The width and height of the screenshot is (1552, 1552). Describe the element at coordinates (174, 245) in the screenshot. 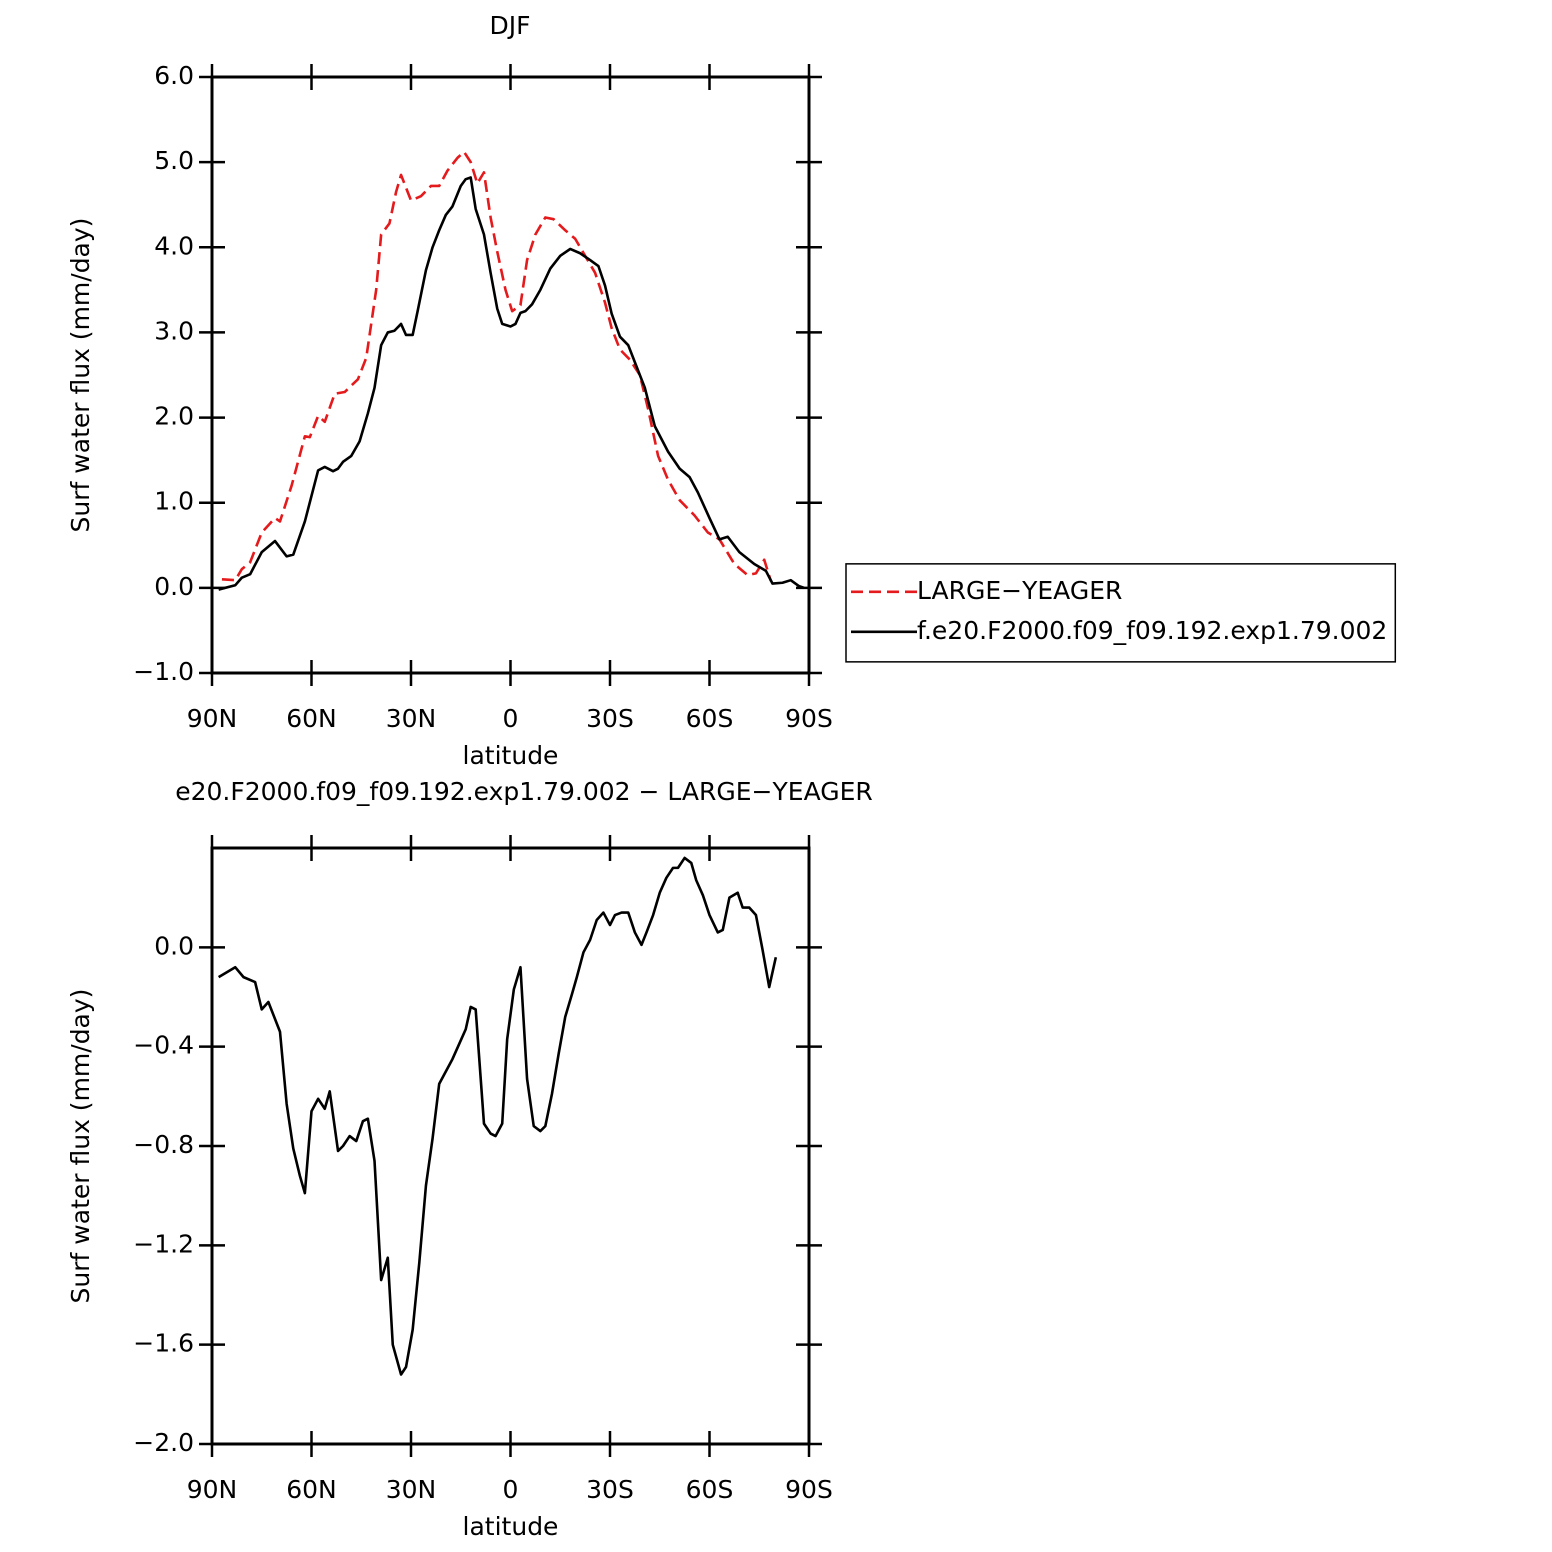

I see `y-tick-label: 4.0` at that location.